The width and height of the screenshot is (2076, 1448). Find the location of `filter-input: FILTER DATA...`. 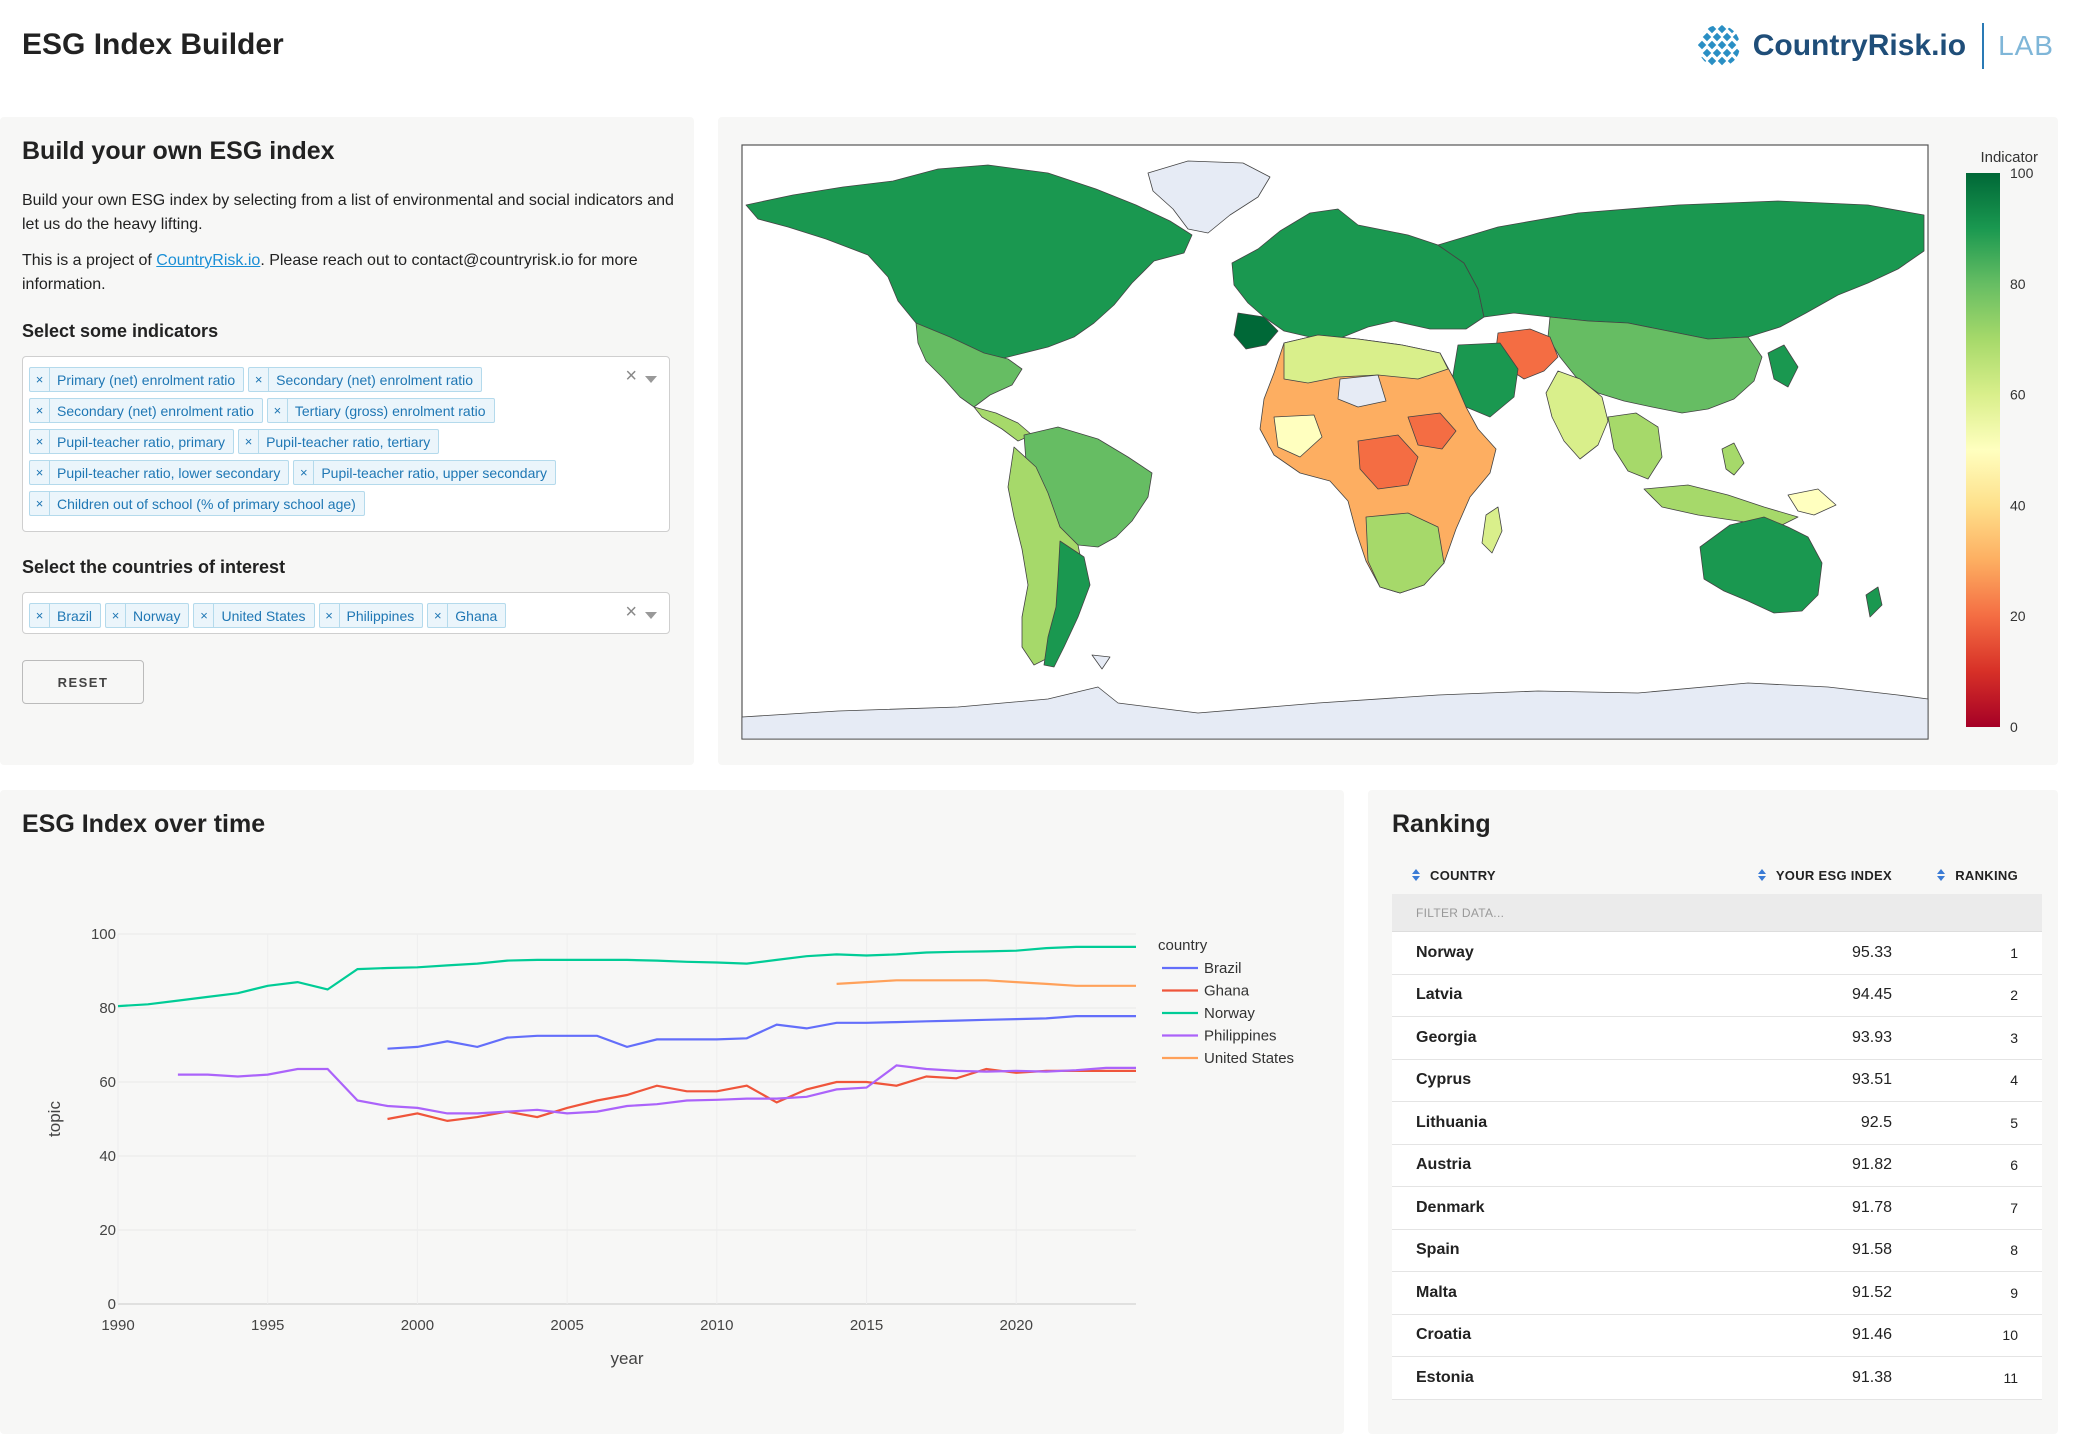

filter-input: FILTER DATA... is located at coordinates (1717, 913).